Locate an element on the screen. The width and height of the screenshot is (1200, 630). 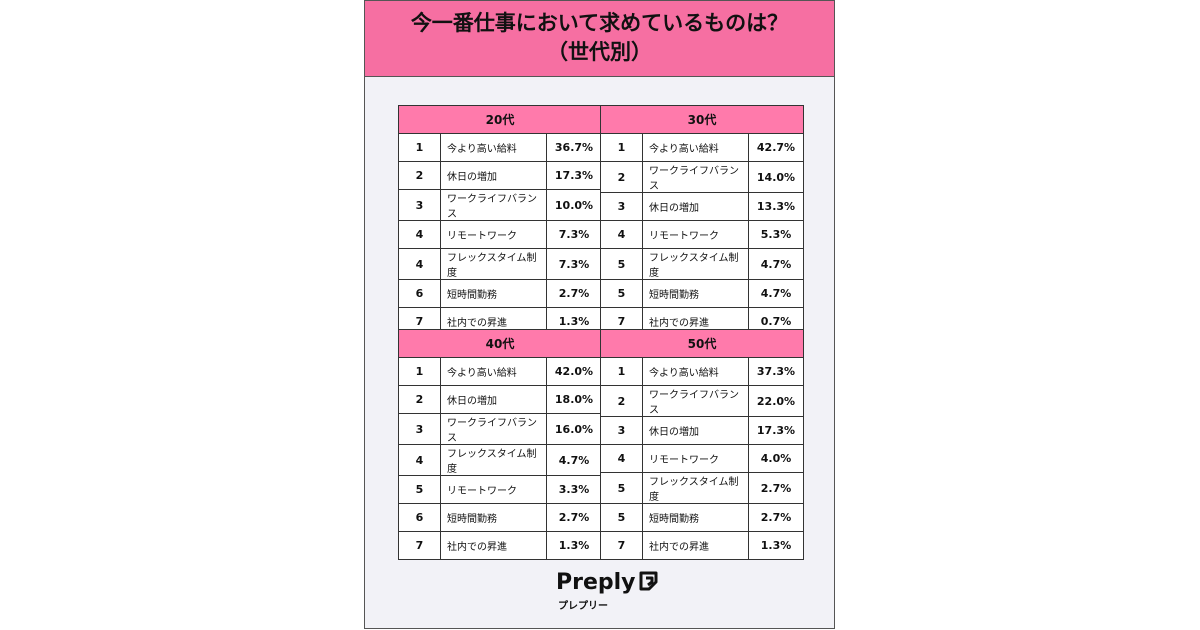
header: 今一番仕事において求めているものは？ （世代別） is located at coordinates (599, 39).